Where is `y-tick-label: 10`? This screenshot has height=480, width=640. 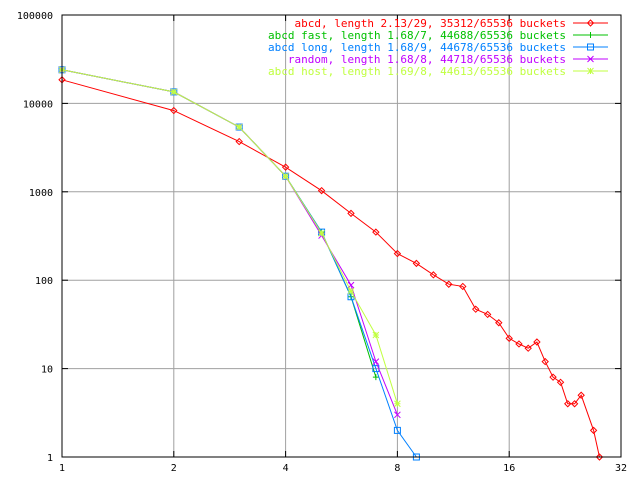 y-tick-label: 10 is located at coordinates (47, 370).